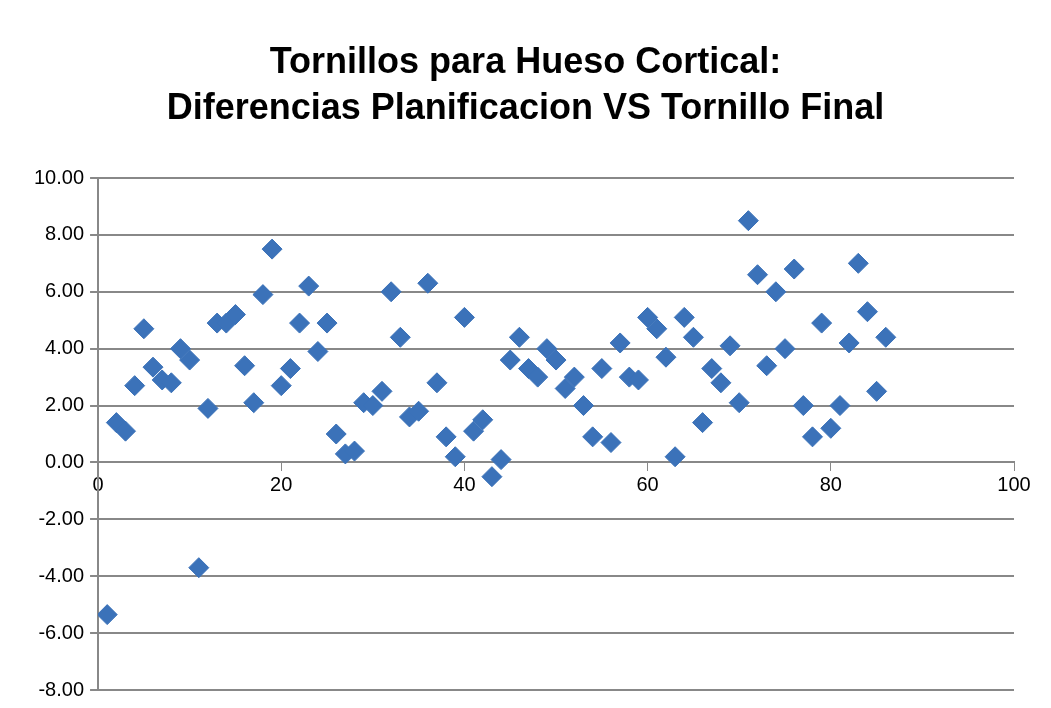  I want to click on y-tick-label: -2.00, so click(61, 517).